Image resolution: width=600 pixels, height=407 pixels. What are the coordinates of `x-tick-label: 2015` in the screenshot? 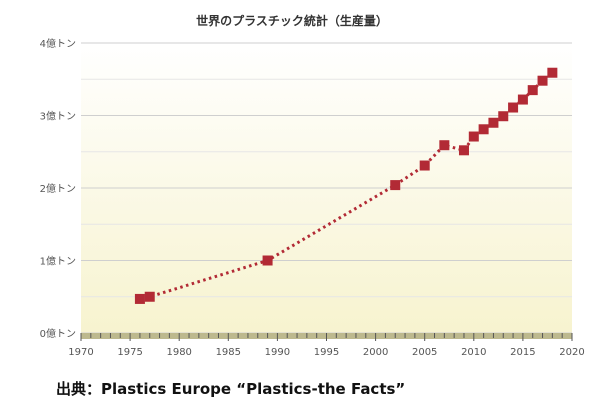 It's located at (522, 352).